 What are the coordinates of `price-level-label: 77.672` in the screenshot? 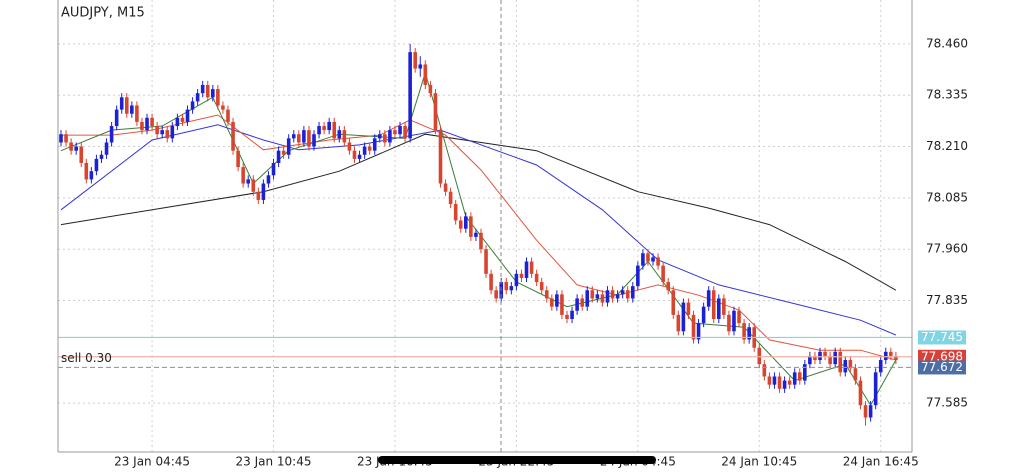 It's located at (942, 367).